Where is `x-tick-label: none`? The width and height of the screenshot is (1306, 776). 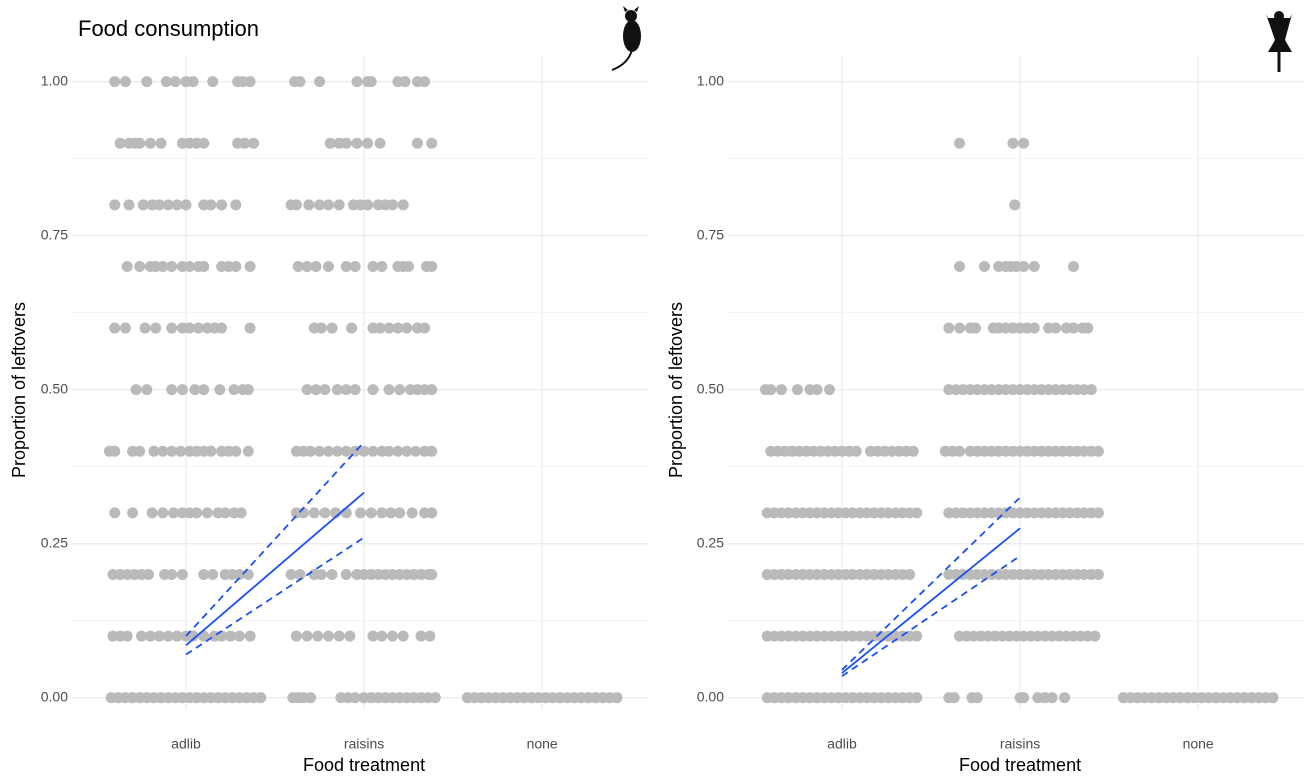 x-tick-label: none is located at coordinates (1198, 744).